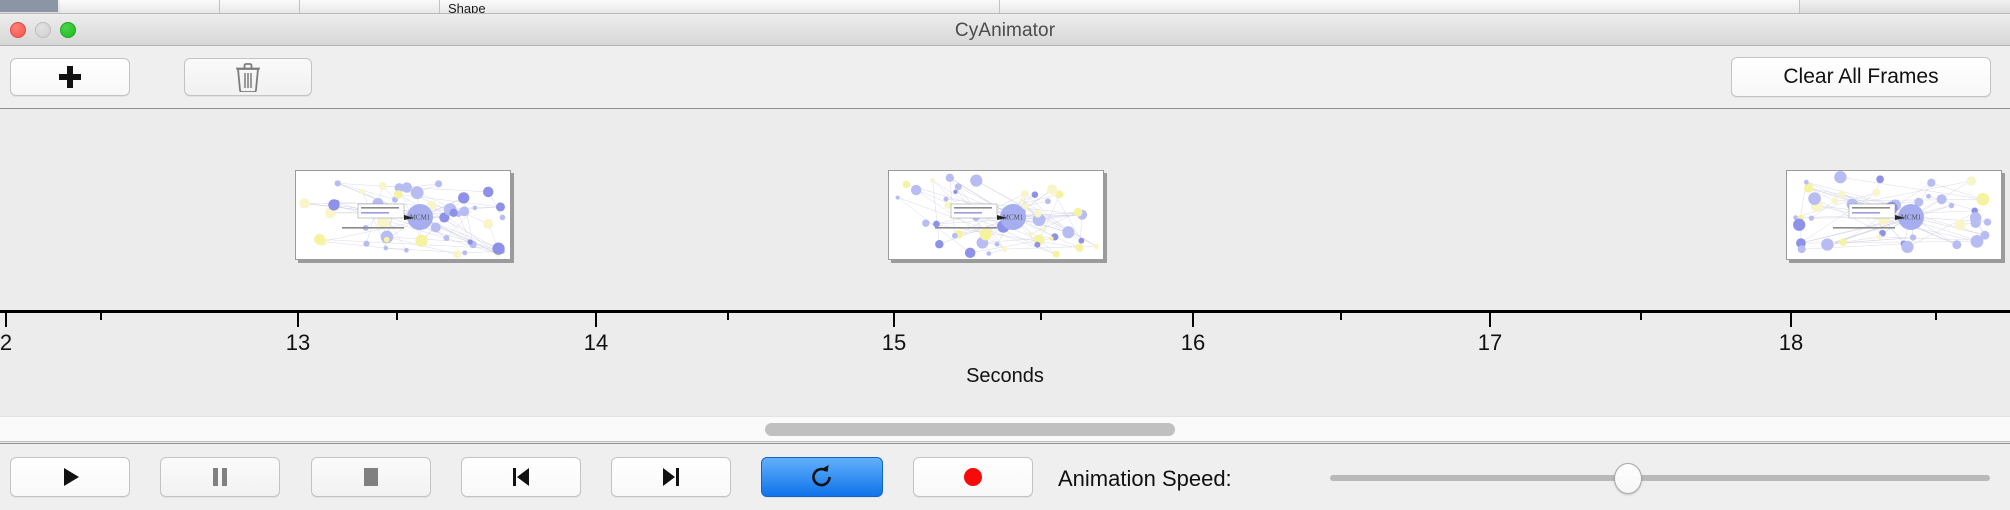  I want to click on record-icon, so click(973, 477).